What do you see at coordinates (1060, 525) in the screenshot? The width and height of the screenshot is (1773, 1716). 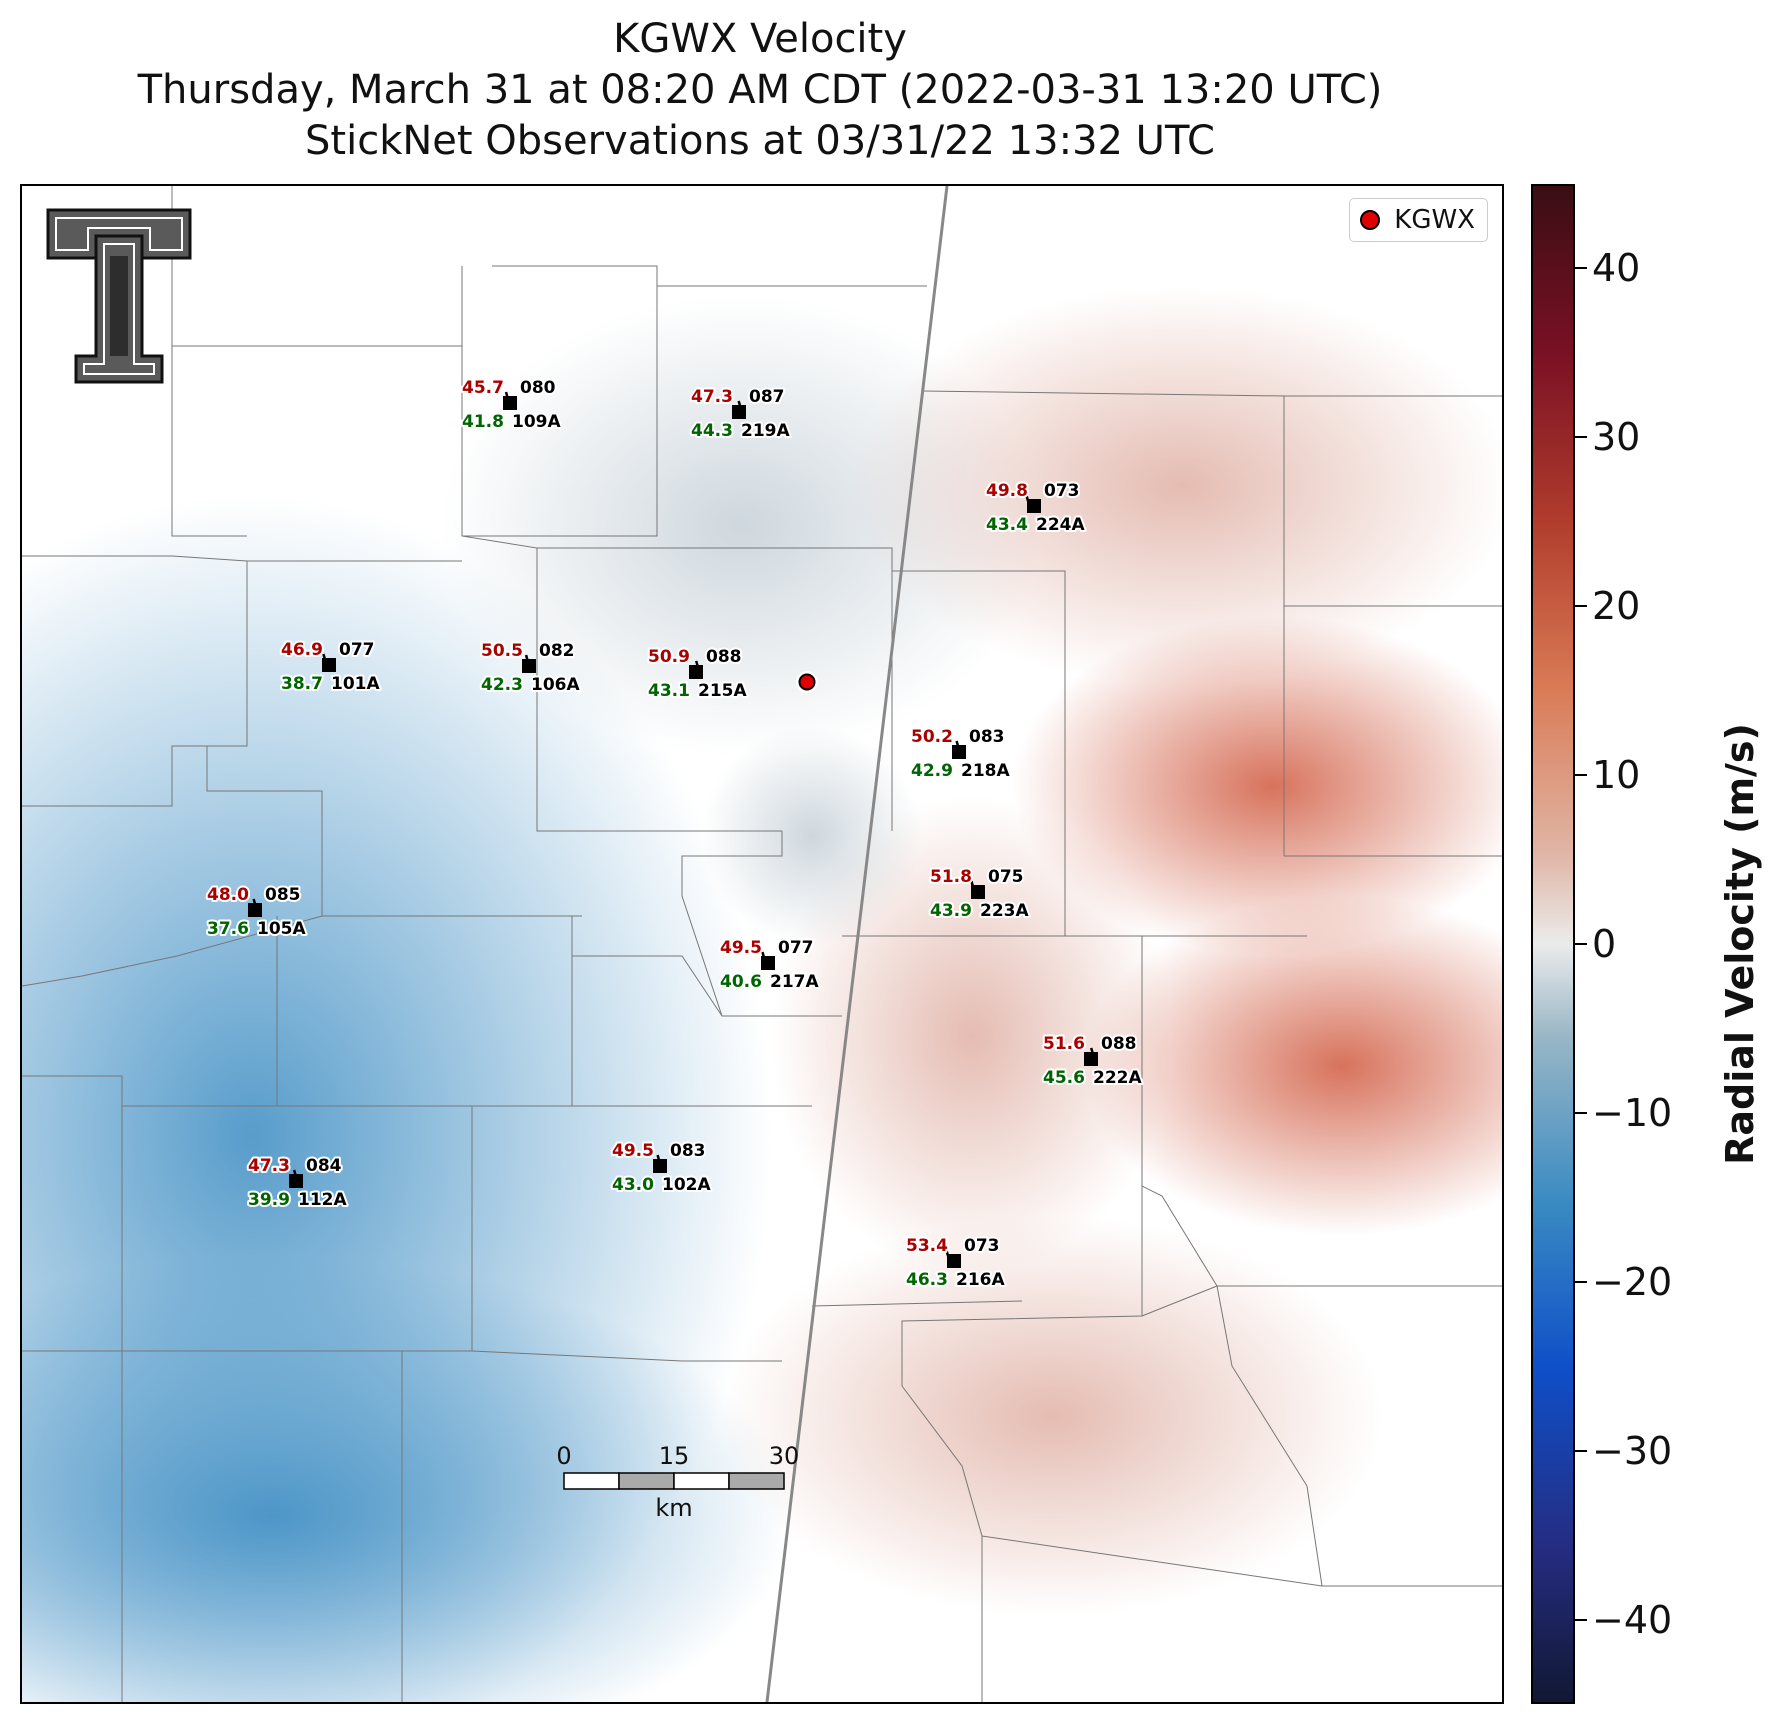 I see `station-id: 224A` at bounding box center [1060, 525].